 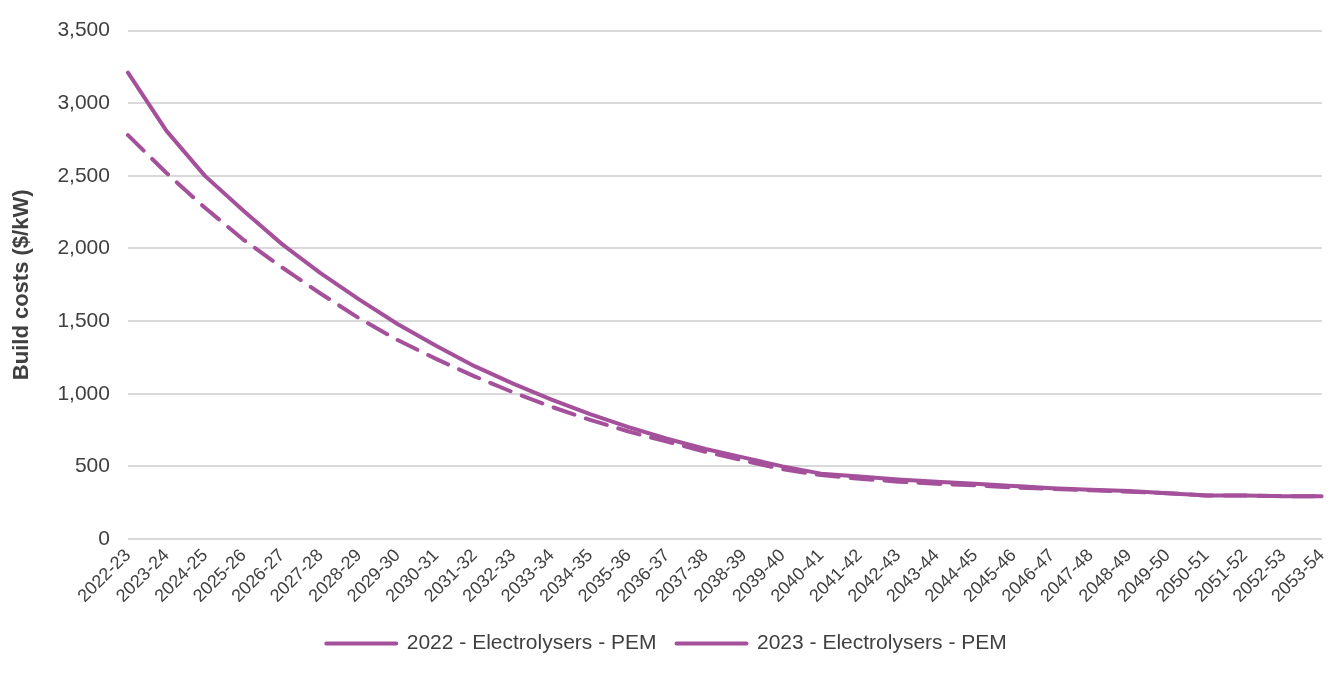 What do you see at coordinates (882, 642) in the screenshot?
I see `legend-label: 2023 - Electrolysers - PEM` at bounding box center [882, 642].